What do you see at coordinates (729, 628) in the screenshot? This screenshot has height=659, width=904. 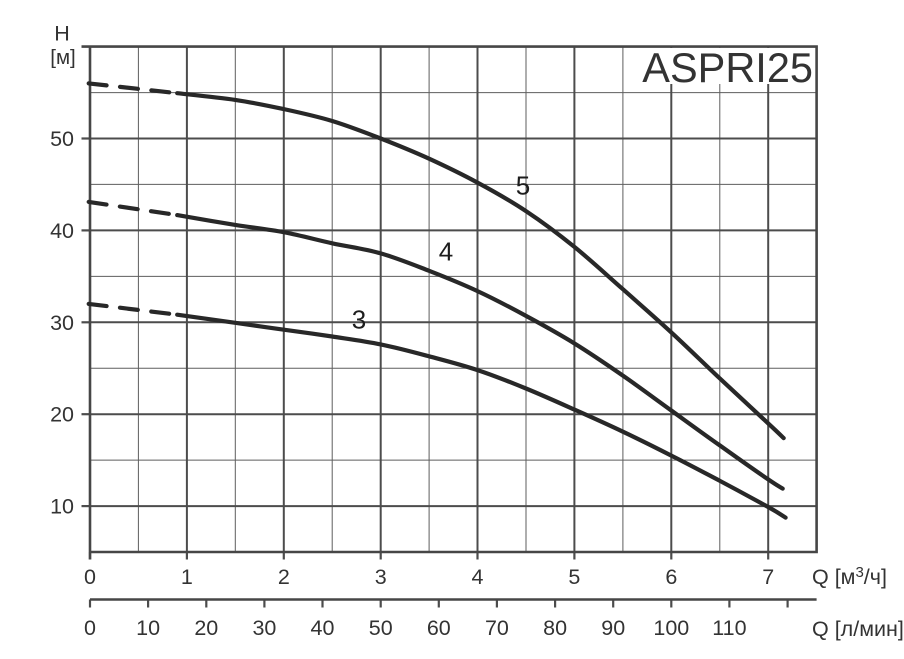 I see `svg-text: 110` at bounding box center [729, 628].